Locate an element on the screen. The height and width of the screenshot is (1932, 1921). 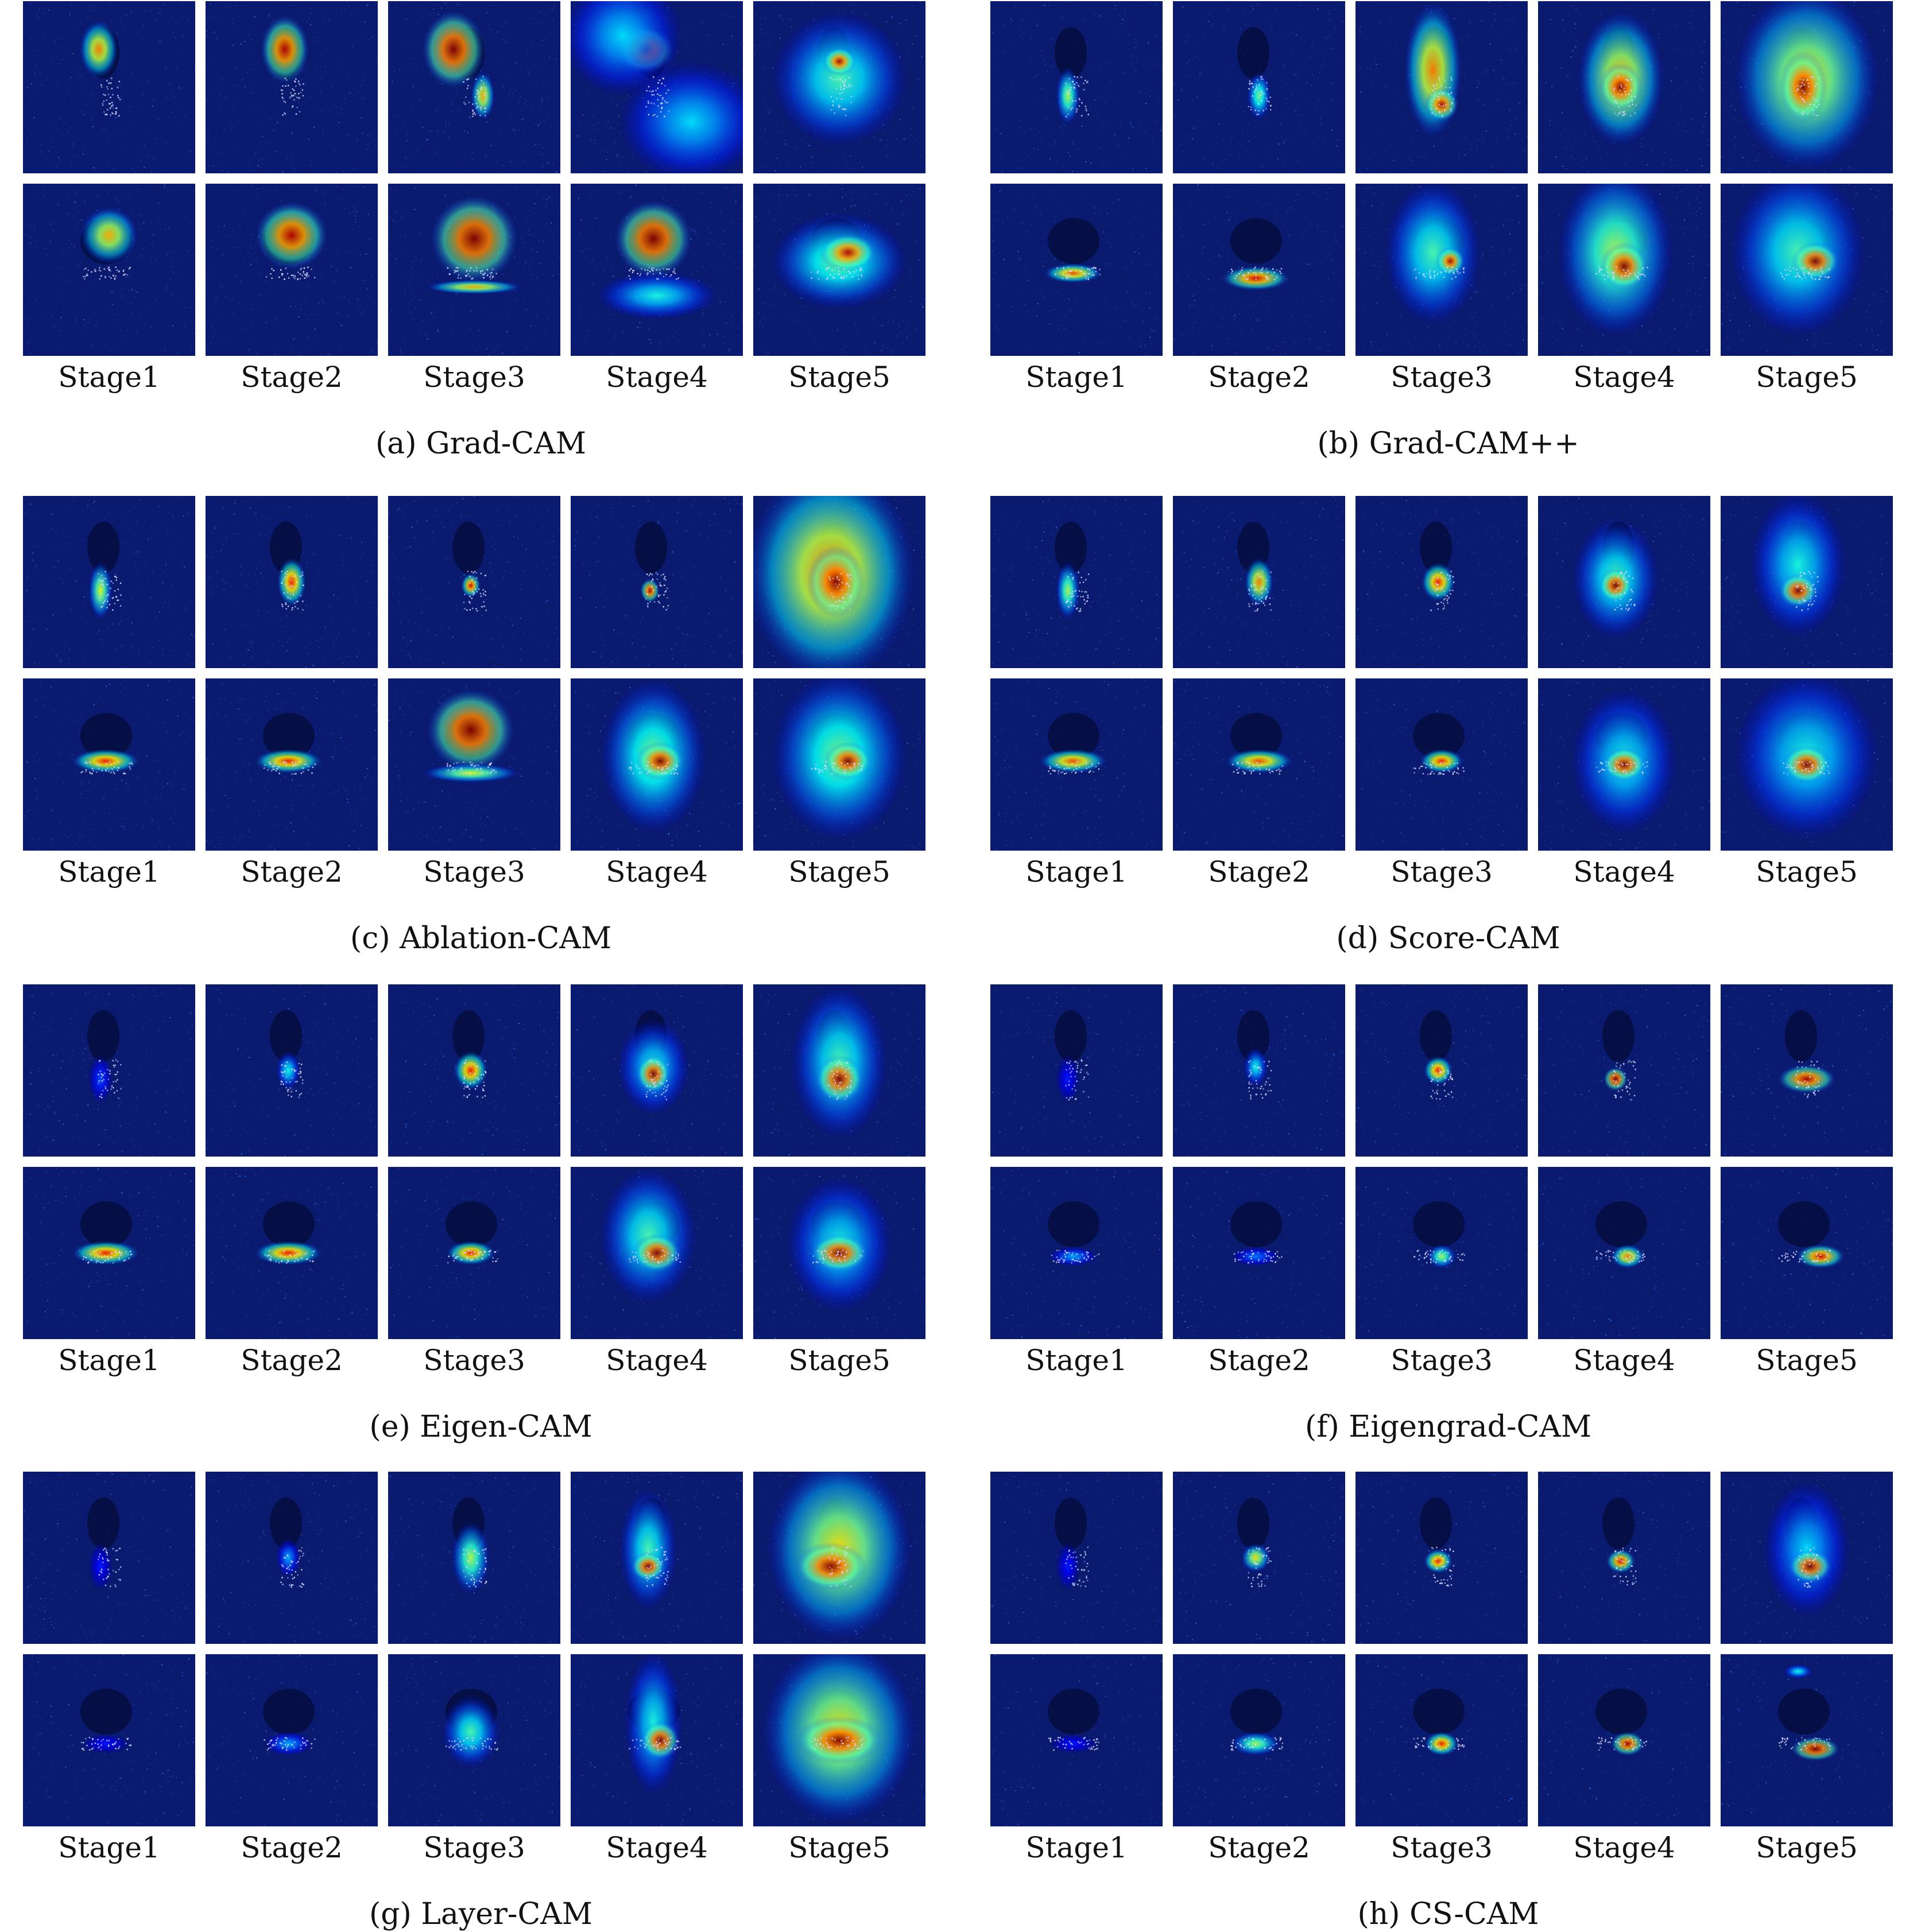
heatmap-background is located at coordinates (657, 582).